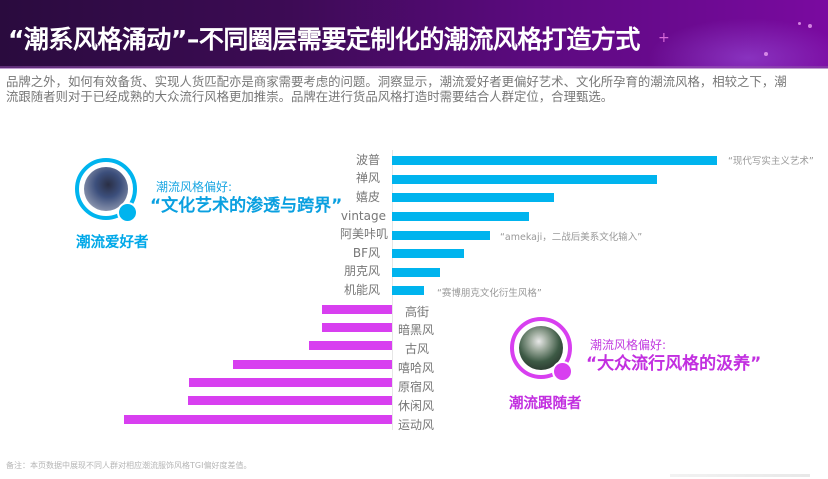  I want to click on header-glow, so click(738, 43).